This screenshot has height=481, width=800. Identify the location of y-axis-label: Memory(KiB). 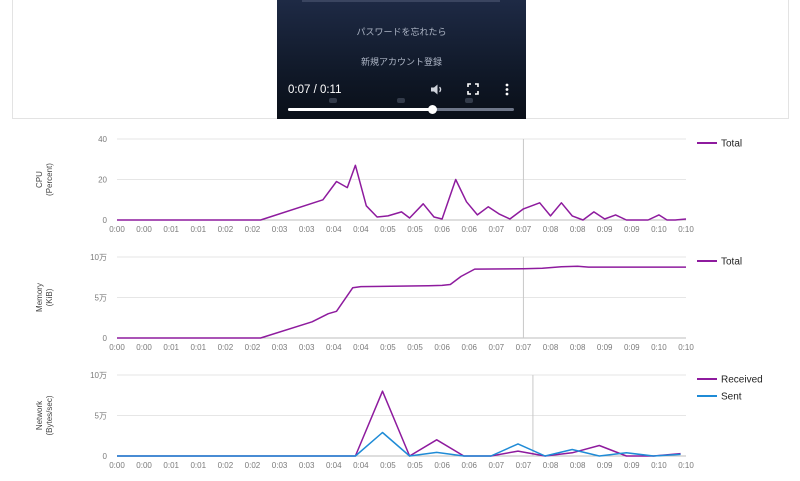
(44, 297).